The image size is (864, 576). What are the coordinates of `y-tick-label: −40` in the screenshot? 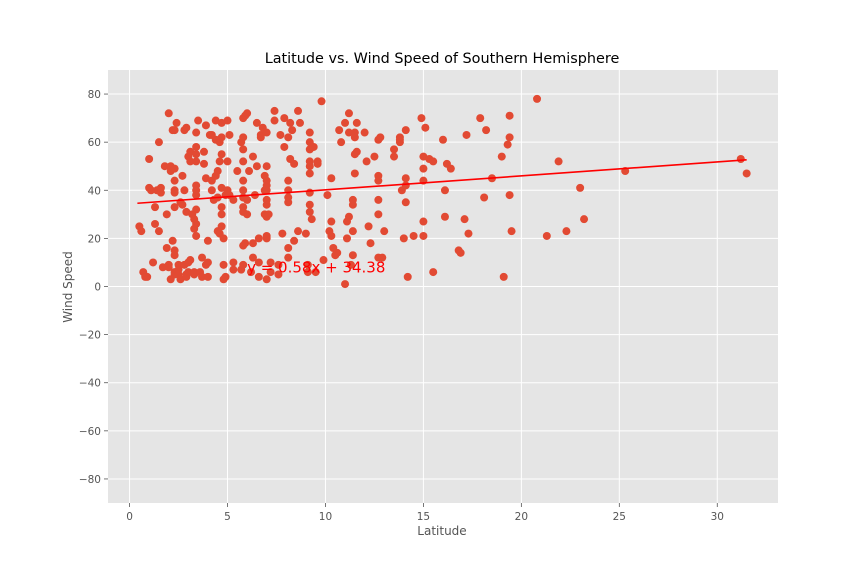 It's located at (90, 384).